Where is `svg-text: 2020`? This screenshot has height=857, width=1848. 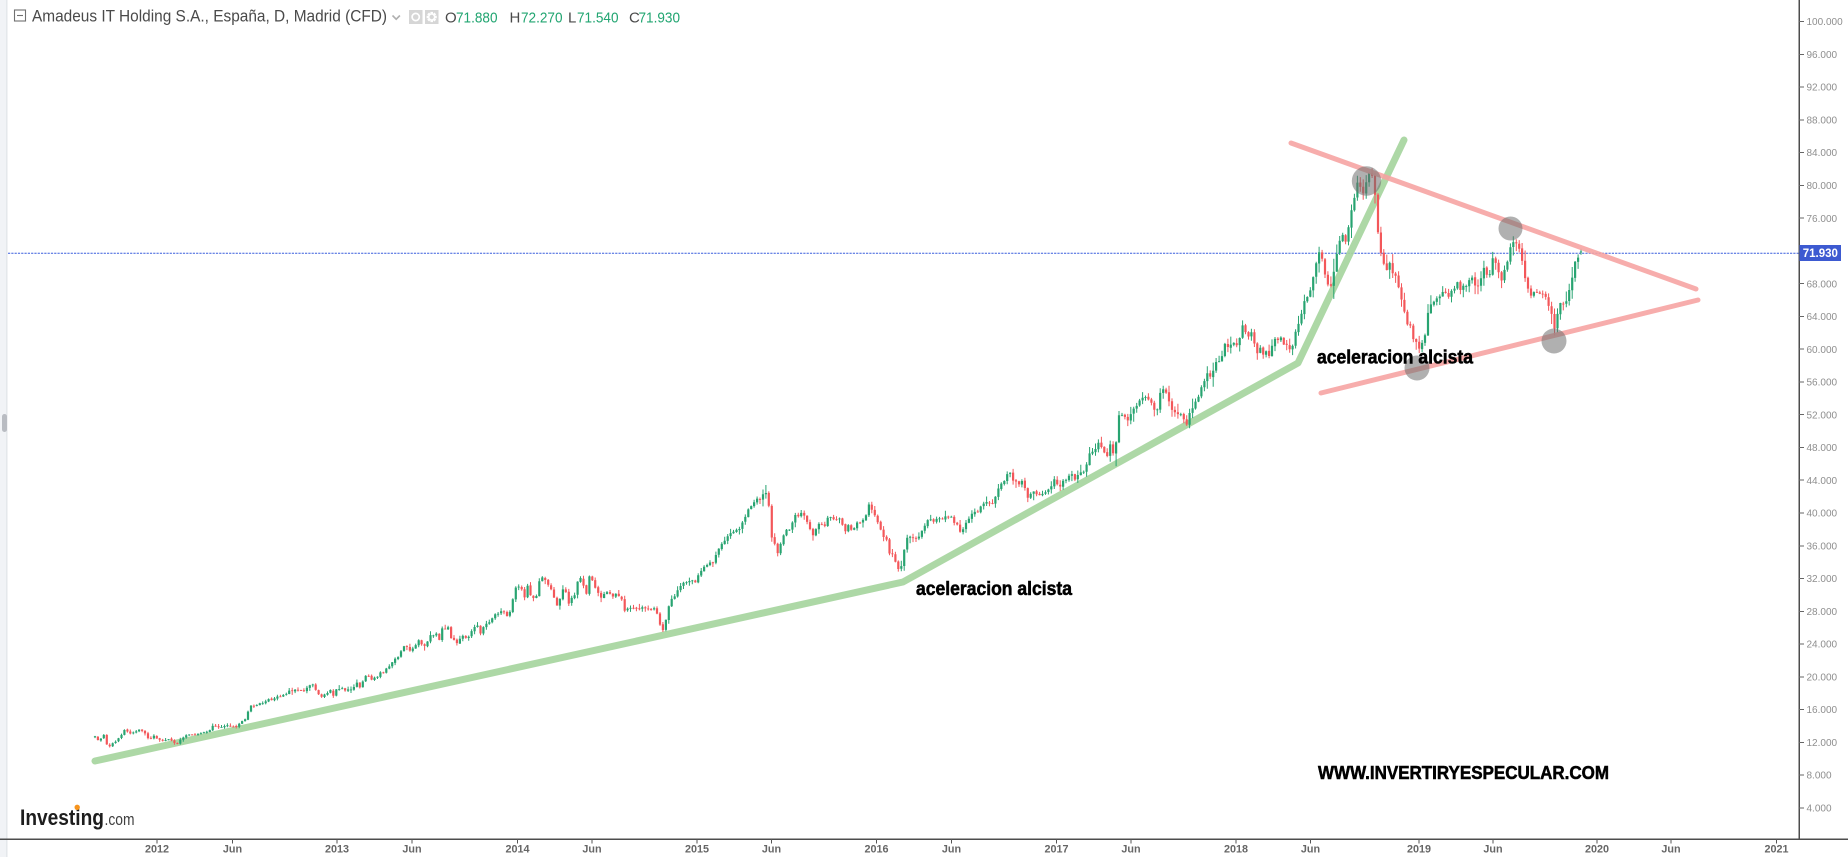 svg-text: 2020 is located at coordinates (1597, 850).